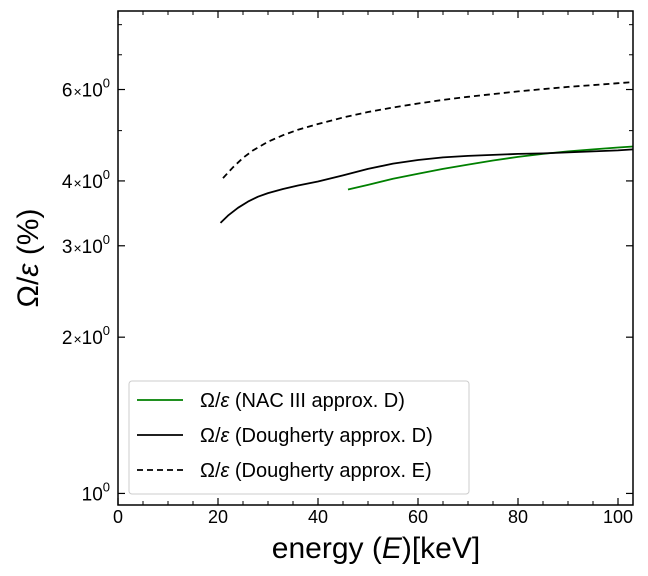 The image size is (648, 576). Describe the element at coordinates (418, 517) in the screenshot. I see `x-tick-label: 60` at that location.